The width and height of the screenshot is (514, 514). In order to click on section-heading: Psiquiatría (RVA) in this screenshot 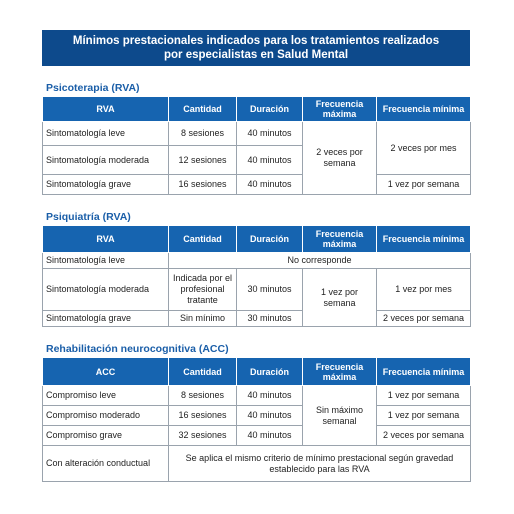, I will do `click(88, 217)`.